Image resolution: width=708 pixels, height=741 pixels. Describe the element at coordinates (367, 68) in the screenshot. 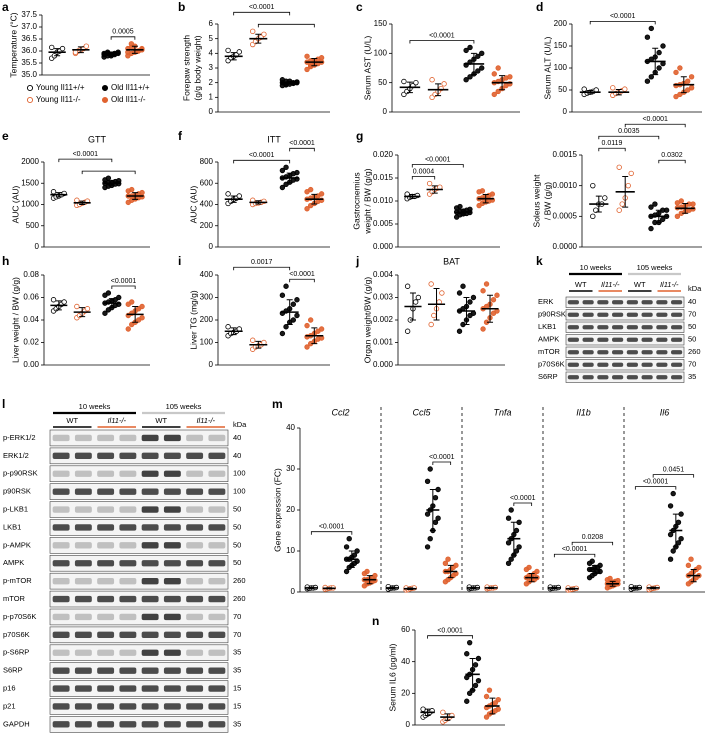

I see `y-axis-label: Serum AST (U/L)` at that location.